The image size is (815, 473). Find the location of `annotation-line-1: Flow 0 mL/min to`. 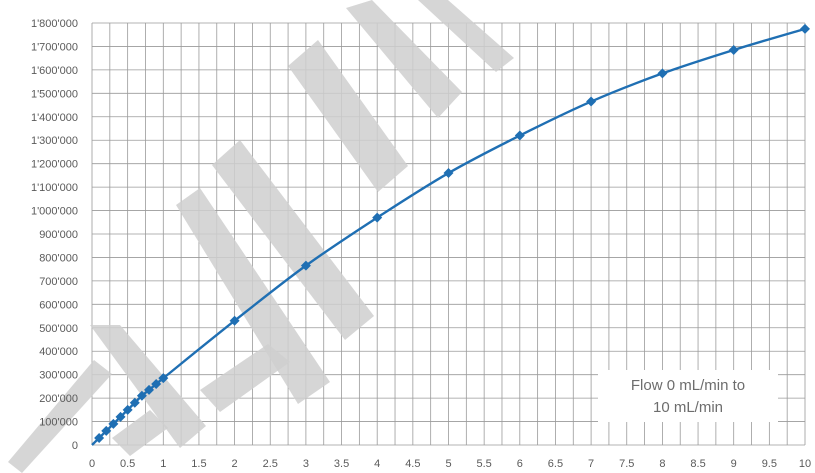

annotation-line-1: Flow 0 mL/min to is located at coordinates (688, 385).